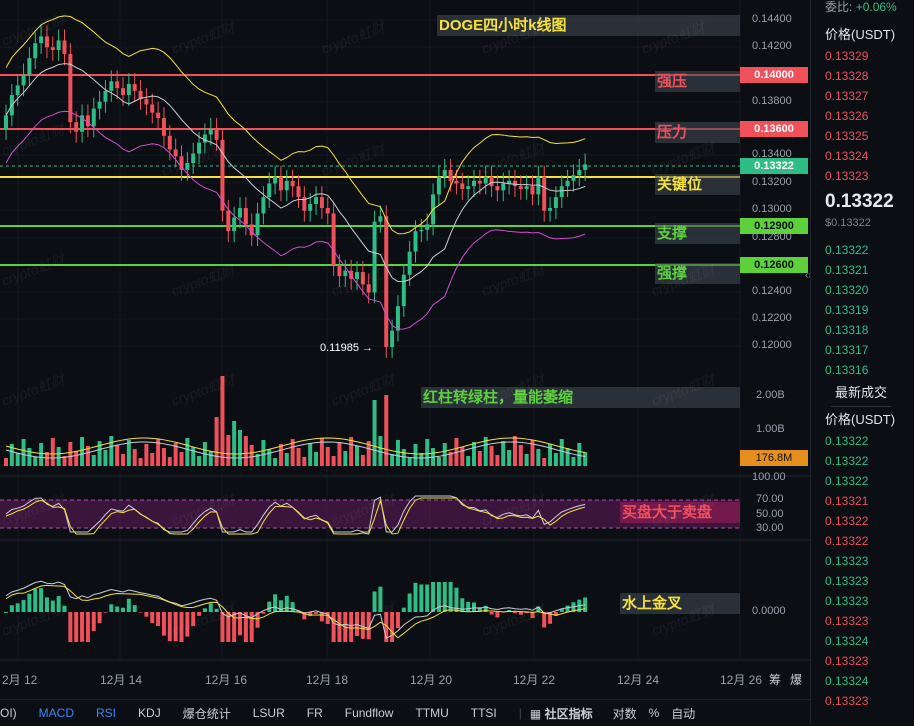 The width and height of the screenshot is (914, 726). I want to click on rsi-axis-100: 100.00, so click(769, 477).